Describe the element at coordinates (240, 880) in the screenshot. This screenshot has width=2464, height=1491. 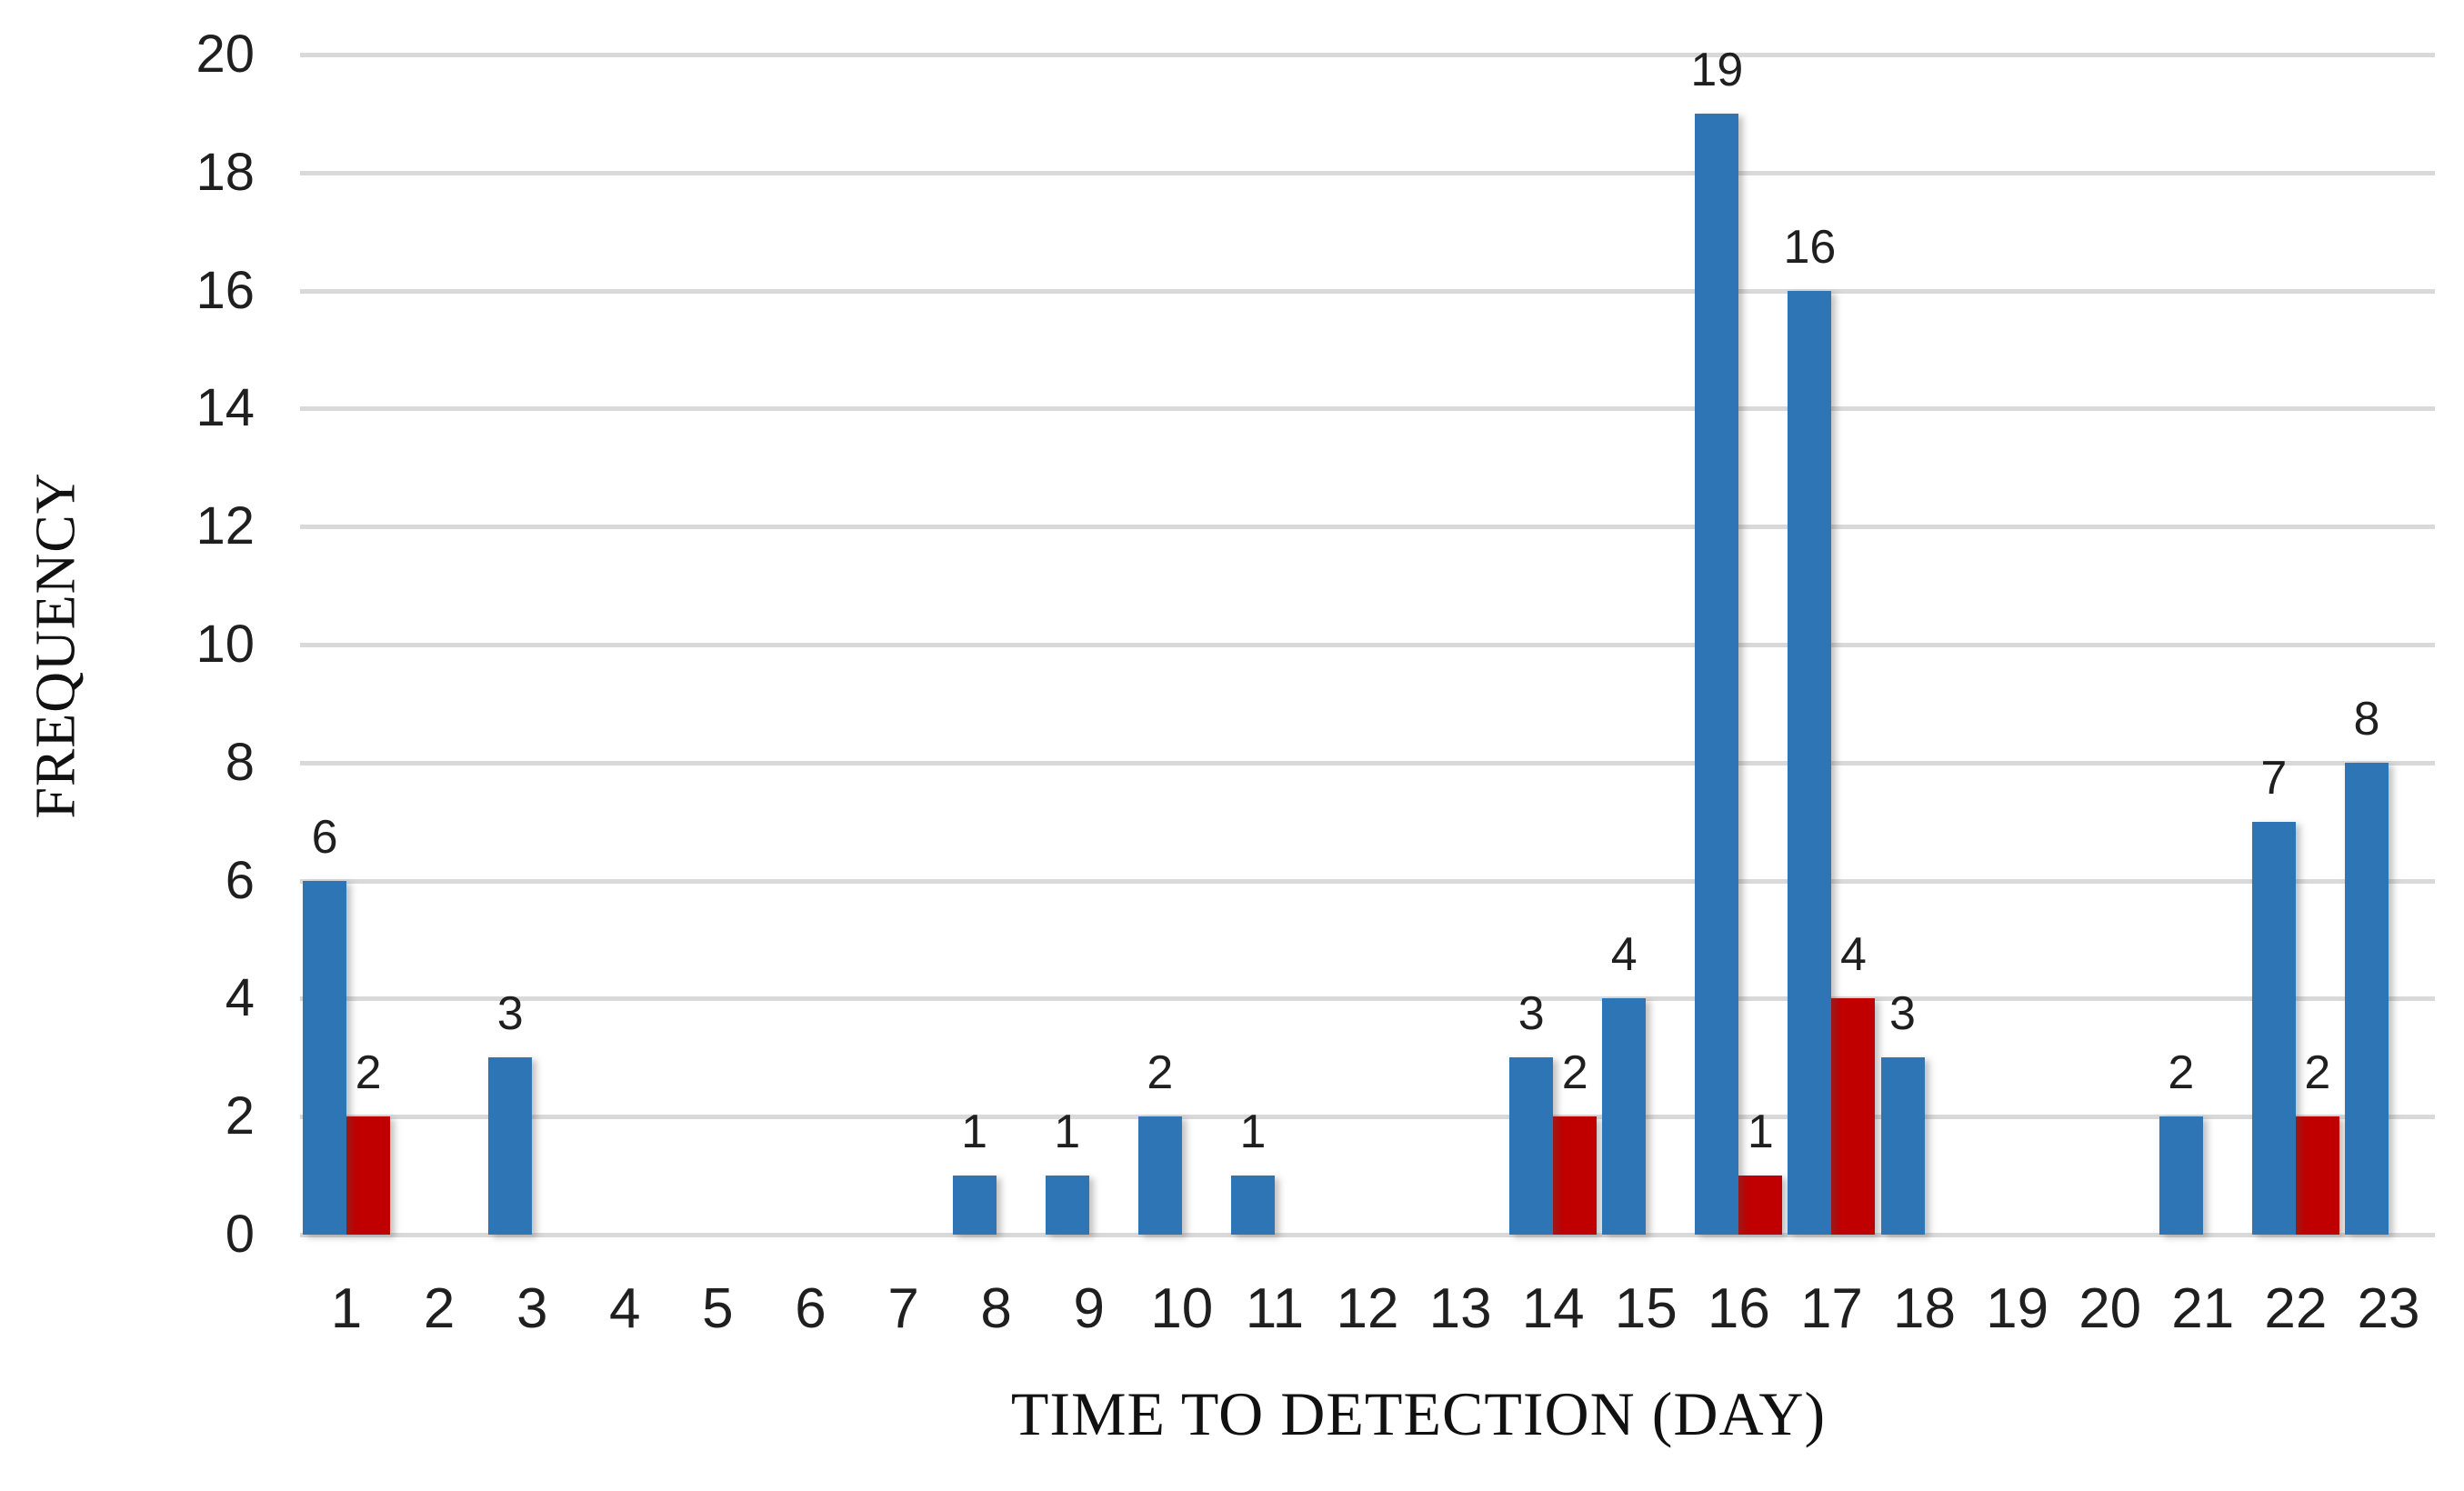
I see `y-tick-label: 6` at that location.